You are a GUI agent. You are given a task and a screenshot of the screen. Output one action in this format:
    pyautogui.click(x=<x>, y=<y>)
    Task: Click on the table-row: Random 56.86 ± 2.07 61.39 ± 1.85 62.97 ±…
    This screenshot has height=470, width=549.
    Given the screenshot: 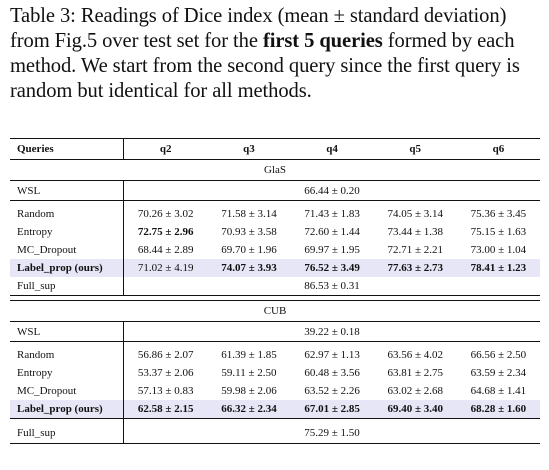 What is the action you would take?
    pyautogui.click(x=275, y=355)
    